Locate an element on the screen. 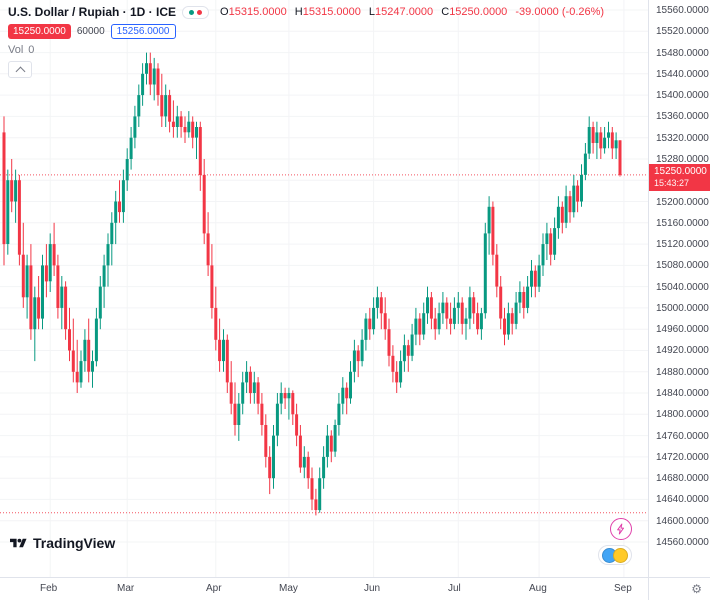  price-axis-label: 14880.0000 is located at coordinates (682, 372).